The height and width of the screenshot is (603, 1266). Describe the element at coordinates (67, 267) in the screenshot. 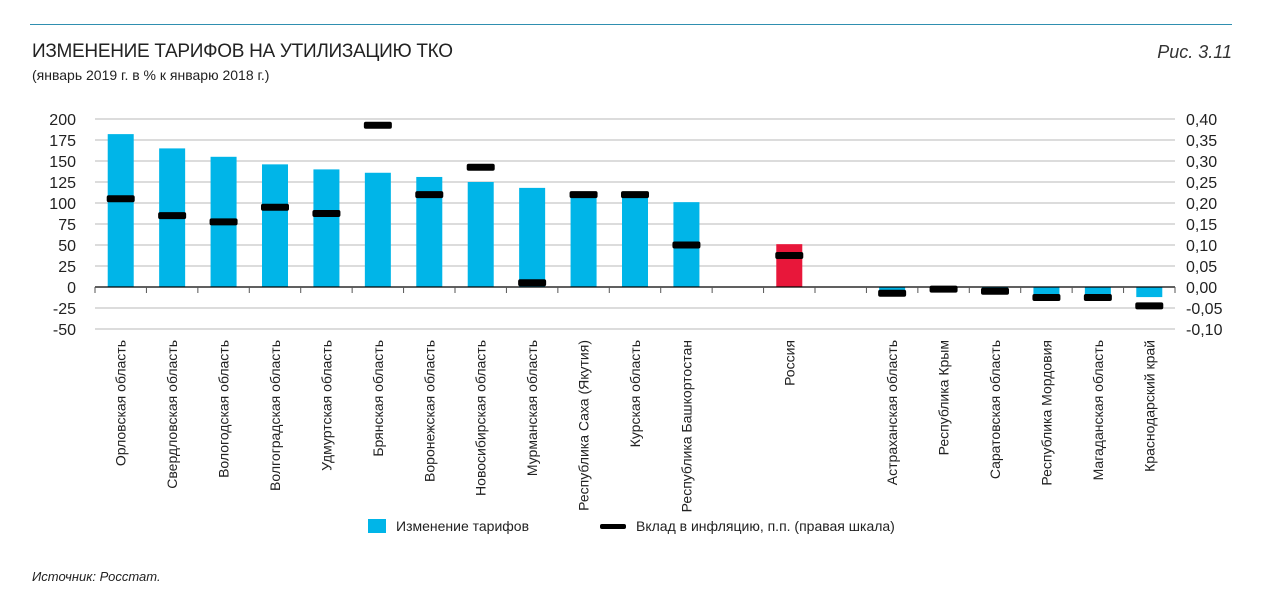

I see `left-tick-label: 25` at that location.